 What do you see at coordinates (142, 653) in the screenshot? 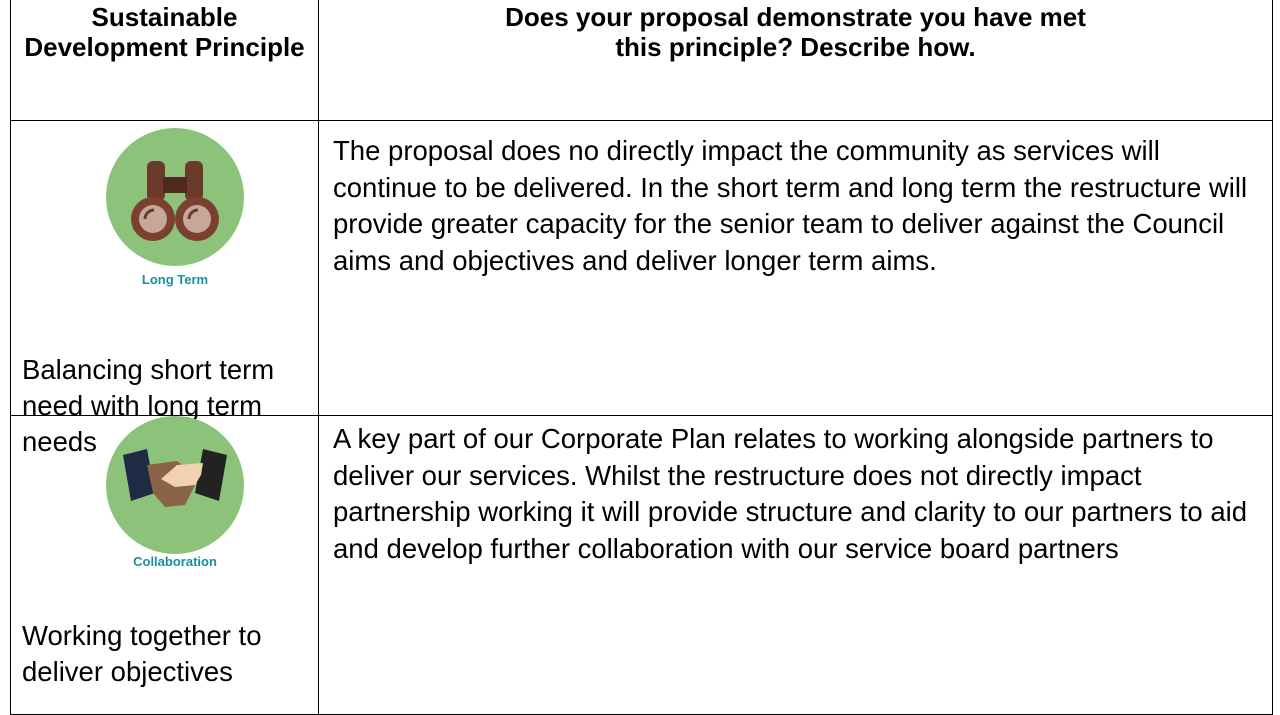
I see `principle-text: Working together to deliver objectives` at bounding box center [142, 653].